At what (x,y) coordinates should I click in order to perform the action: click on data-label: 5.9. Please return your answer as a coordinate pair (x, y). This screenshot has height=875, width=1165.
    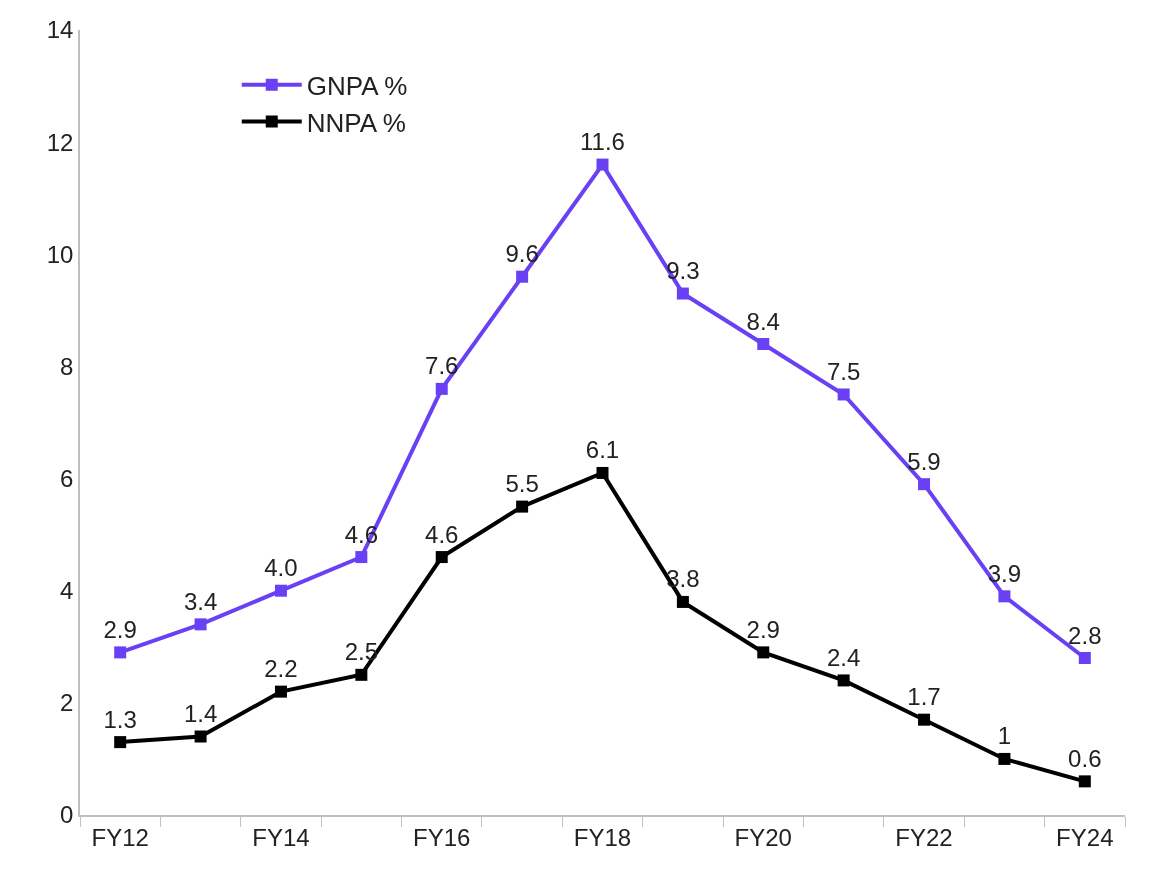
    Looking at the image, I should click on (924, 461).